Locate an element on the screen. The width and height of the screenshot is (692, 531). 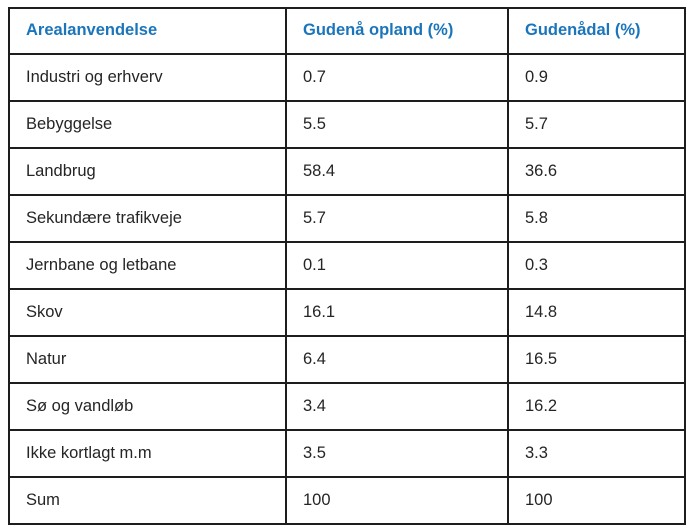
table-row: Landbrug 58.4 36.6 is located at coordinates (347, 171).